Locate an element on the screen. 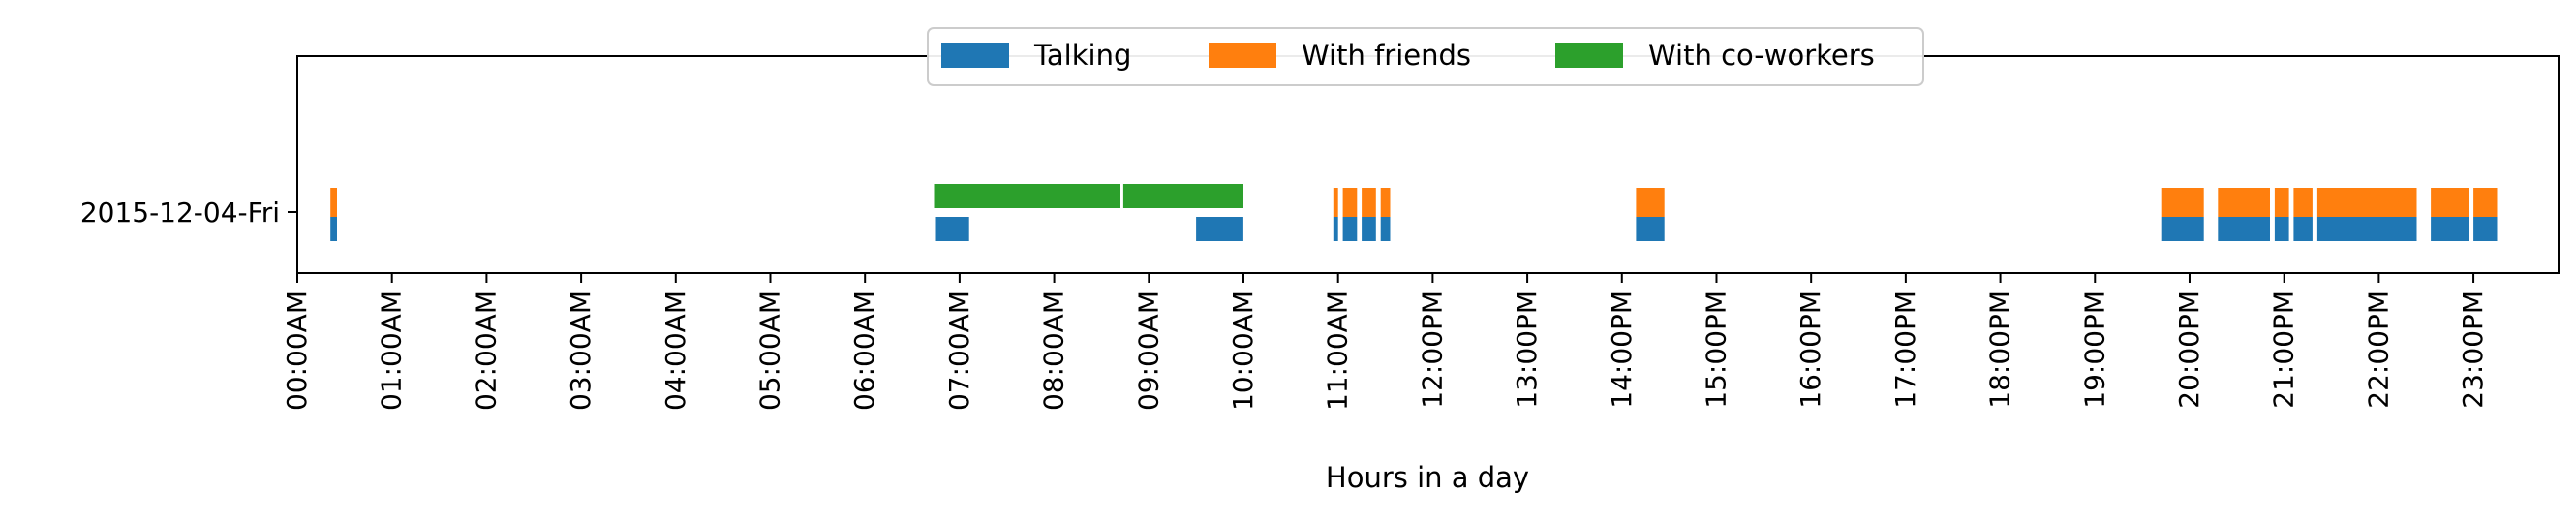  x-tick-label-15: 15:00PM is located at coordinates (1716, 350).